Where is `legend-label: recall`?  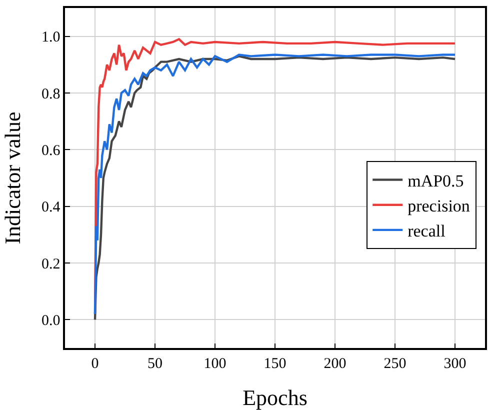
legend-label: recall is located at coordinates (427, 231).